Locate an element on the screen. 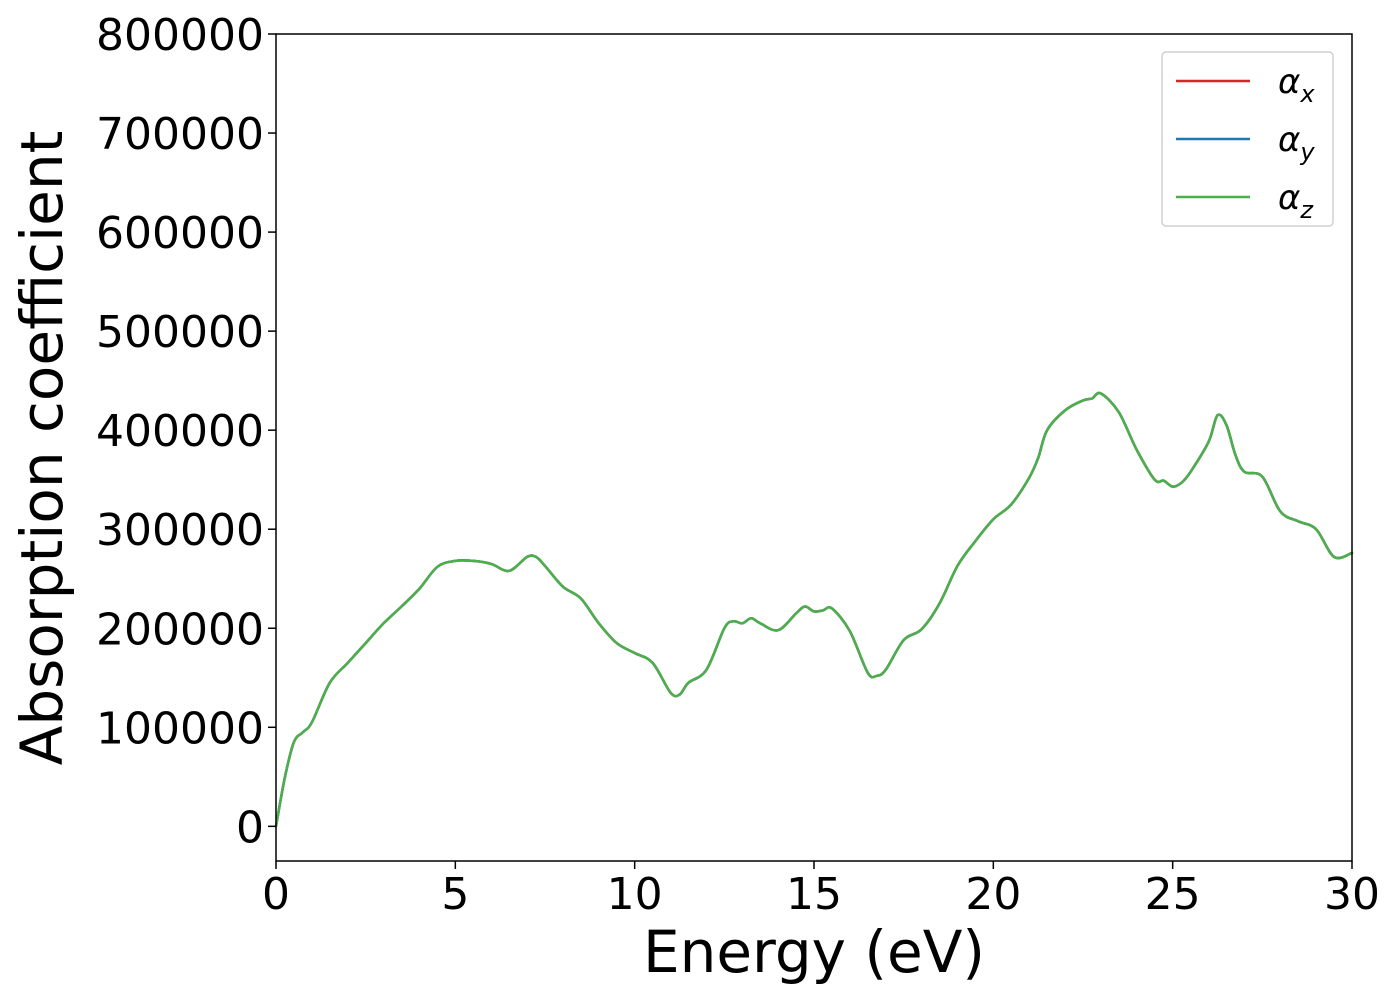 The image size is (1400, 1000). y-tick-label: 500000 is located at coordinates (180, 332).